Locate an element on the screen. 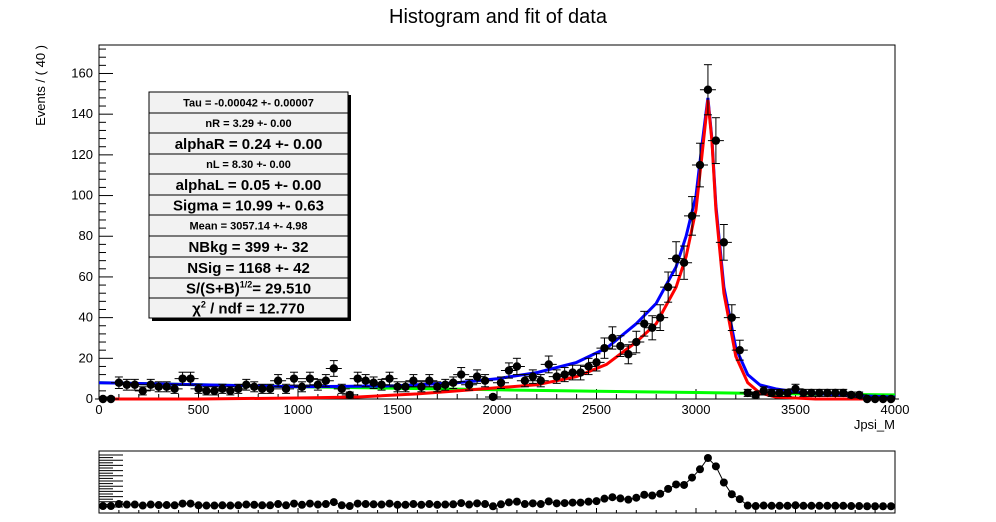  fit-result-text: alphaR = 0.24 +- 0.00 is located at coordinates (249, 144).